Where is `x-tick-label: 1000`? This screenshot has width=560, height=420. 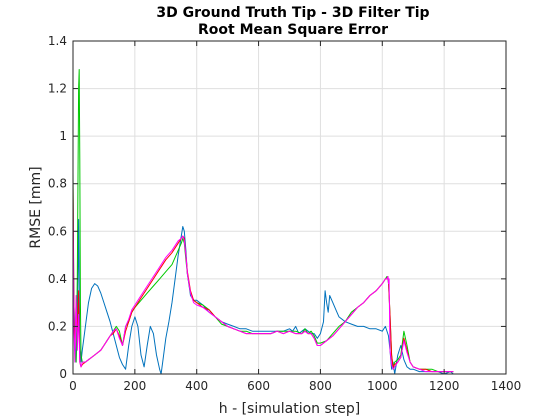
x-tick-label: 1000 is located at coordinates (382, 386).